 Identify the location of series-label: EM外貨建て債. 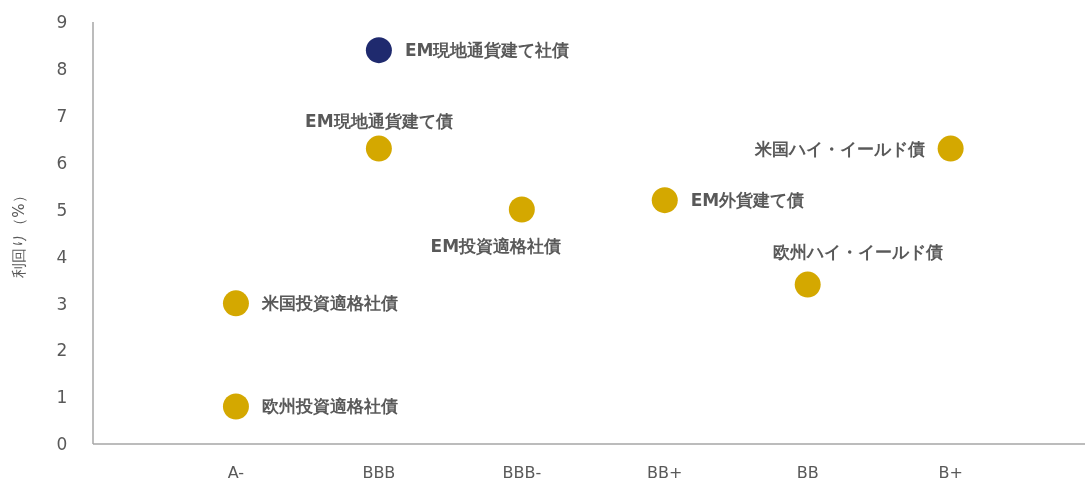
(747, 200).